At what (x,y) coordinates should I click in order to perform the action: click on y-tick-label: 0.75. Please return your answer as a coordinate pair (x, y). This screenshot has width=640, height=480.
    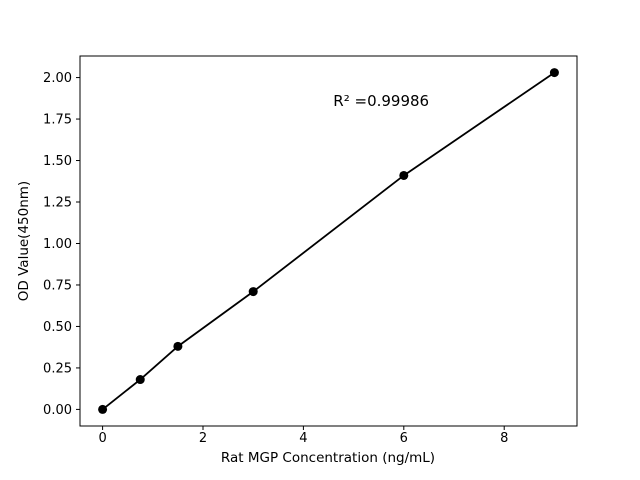
    Looking at the image, I should click on (57, 285).